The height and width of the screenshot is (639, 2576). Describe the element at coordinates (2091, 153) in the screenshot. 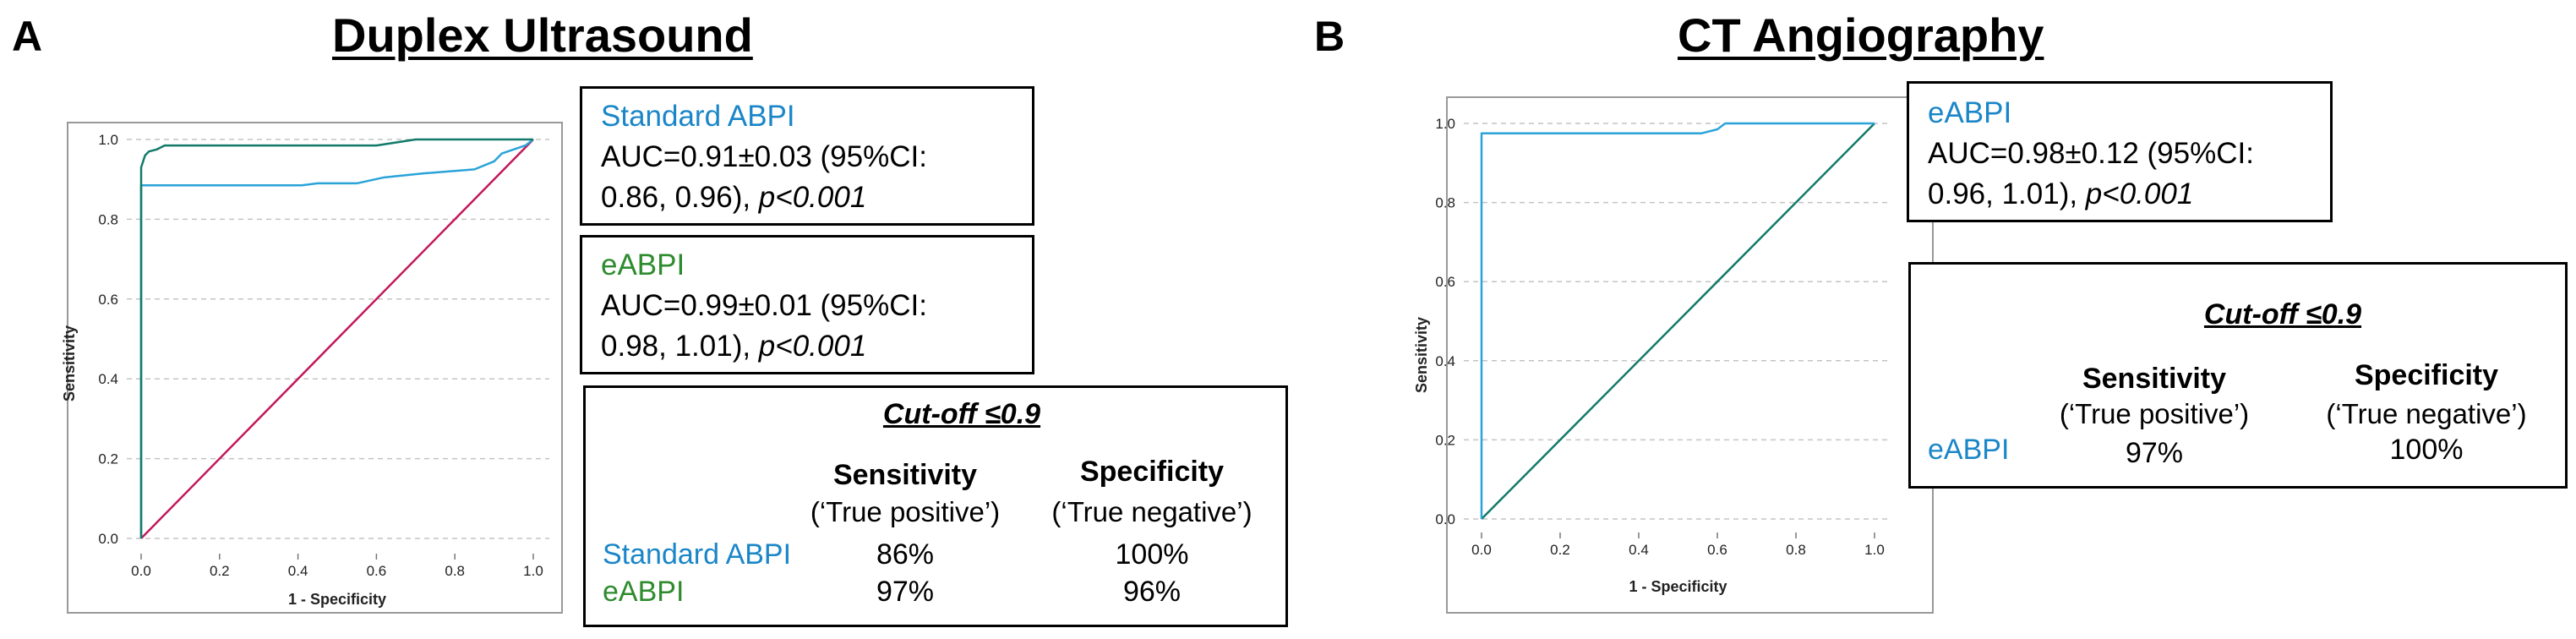

I see `auc-value-line: AUC=0.98±0.12 (95%CI:` at that location.